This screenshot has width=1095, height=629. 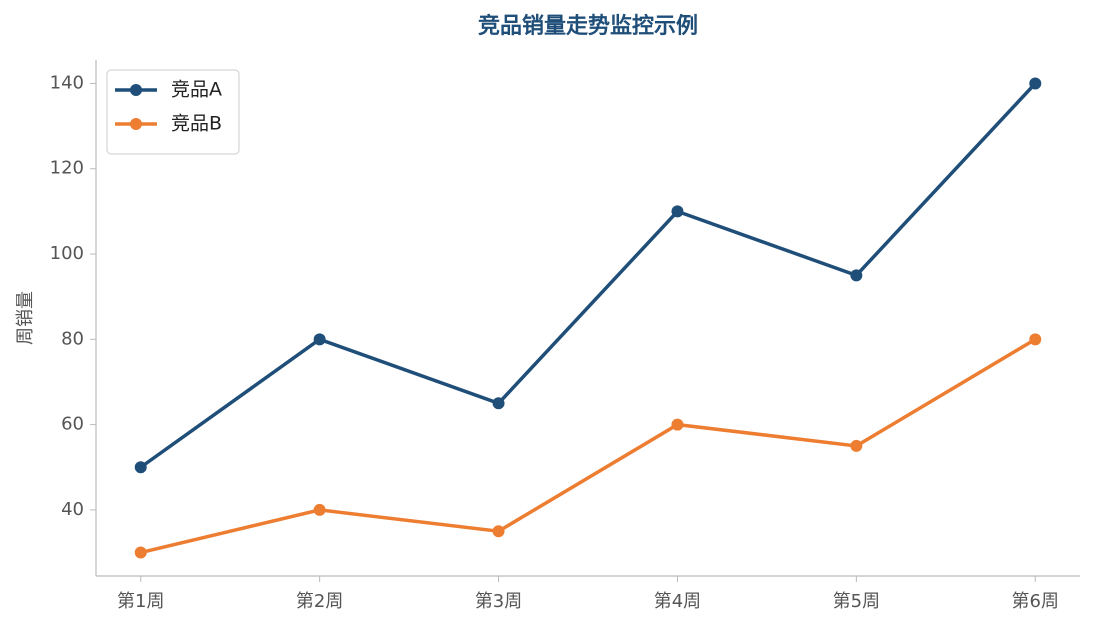 What do you see at coordinates (588, 26) in the screenshot?
I see `chart-title: 竞品销量走势监控示例` at bounding box center [588, 26].